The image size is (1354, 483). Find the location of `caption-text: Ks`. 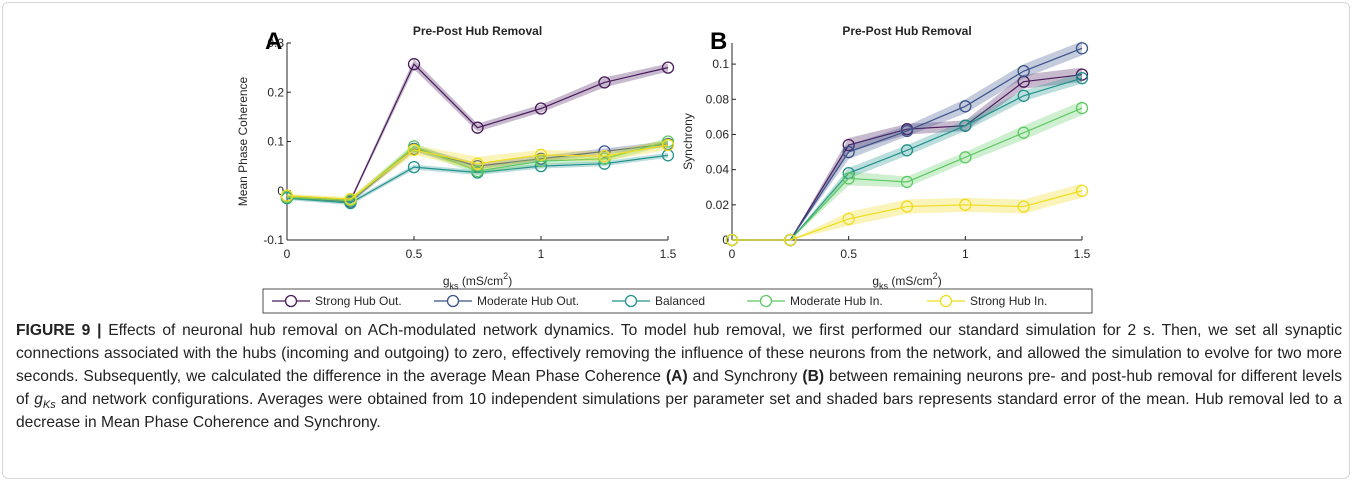

caption-text: Ks is located at coordinates (49, 405).